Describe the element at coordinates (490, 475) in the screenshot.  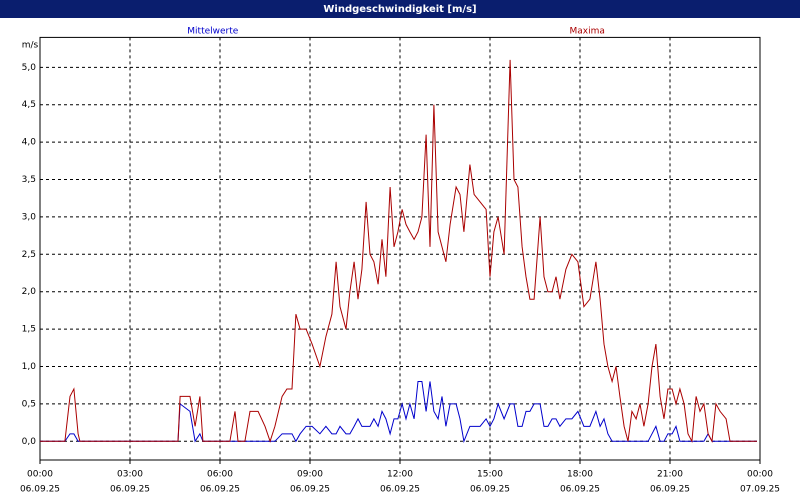
I see `x-tick-label: 15:00` at that location.